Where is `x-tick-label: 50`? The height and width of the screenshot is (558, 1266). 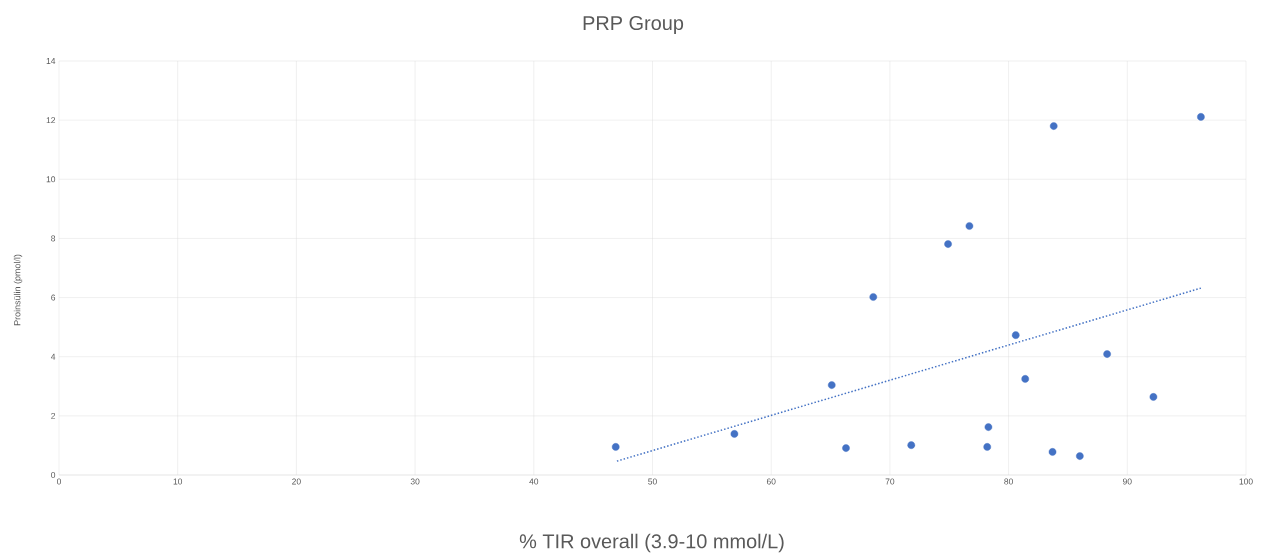 x-tick-label: 50 is located at coordinates (652, 481).